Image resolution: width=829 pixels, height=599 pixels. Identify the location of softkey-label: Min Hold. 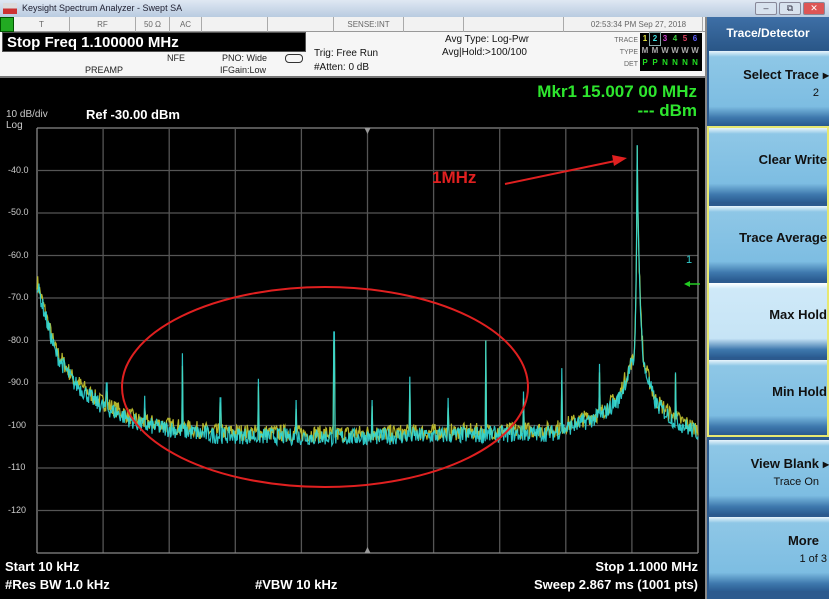
(799, 391).